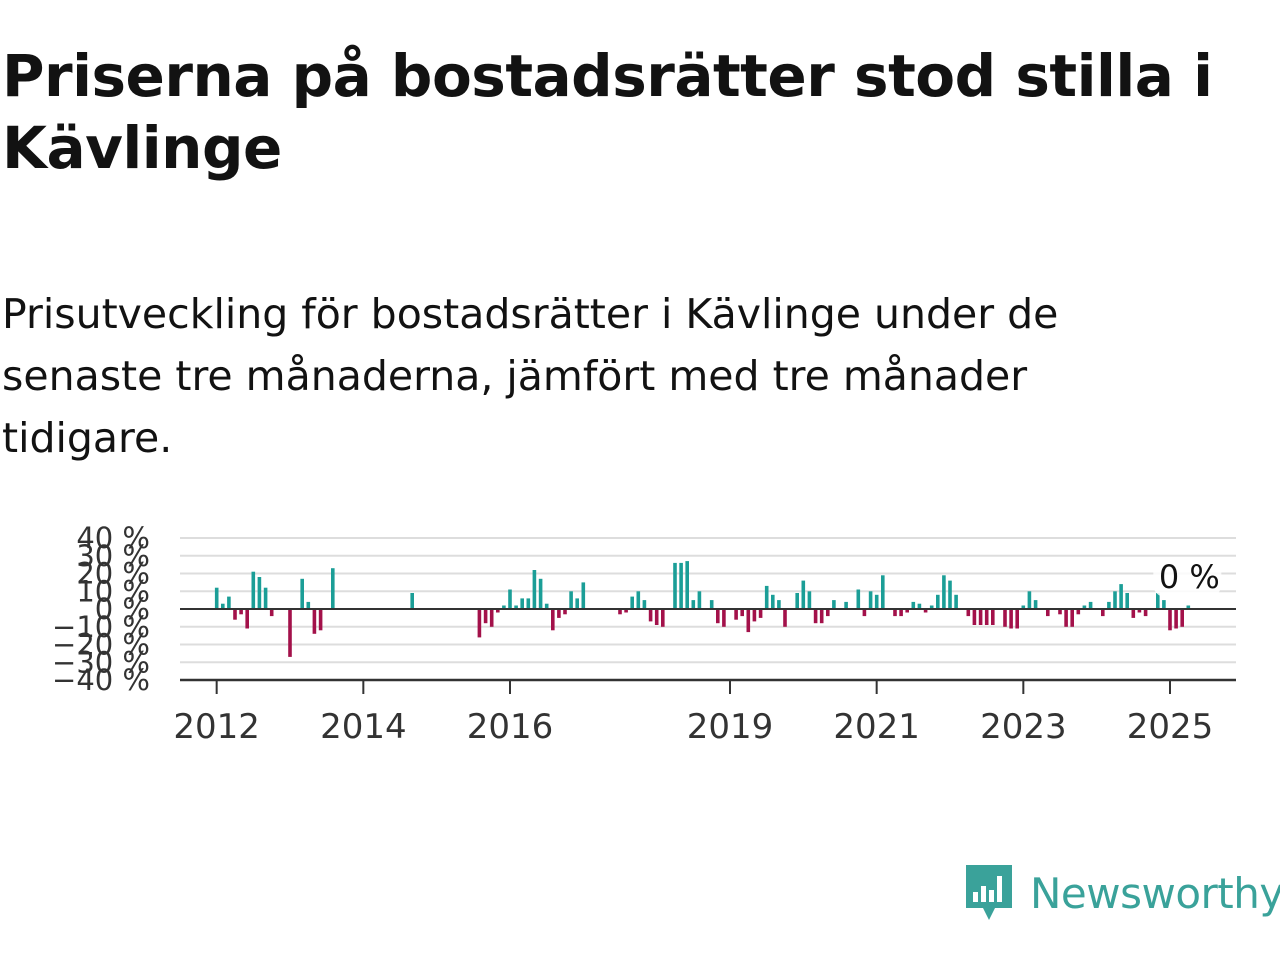 Image resolution: width=1280 pixels, height=960 pixels. I want to click on gridlines, so click(708, 600).